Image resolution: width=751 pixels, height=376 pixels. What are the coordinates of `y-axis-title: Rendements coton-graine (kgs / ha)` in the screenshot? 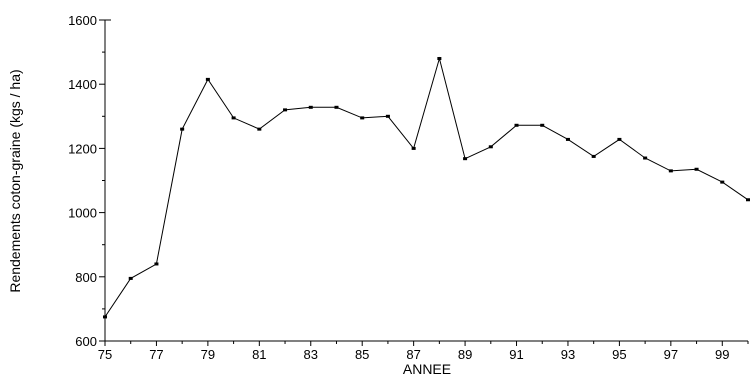 It's located at (15, 180).